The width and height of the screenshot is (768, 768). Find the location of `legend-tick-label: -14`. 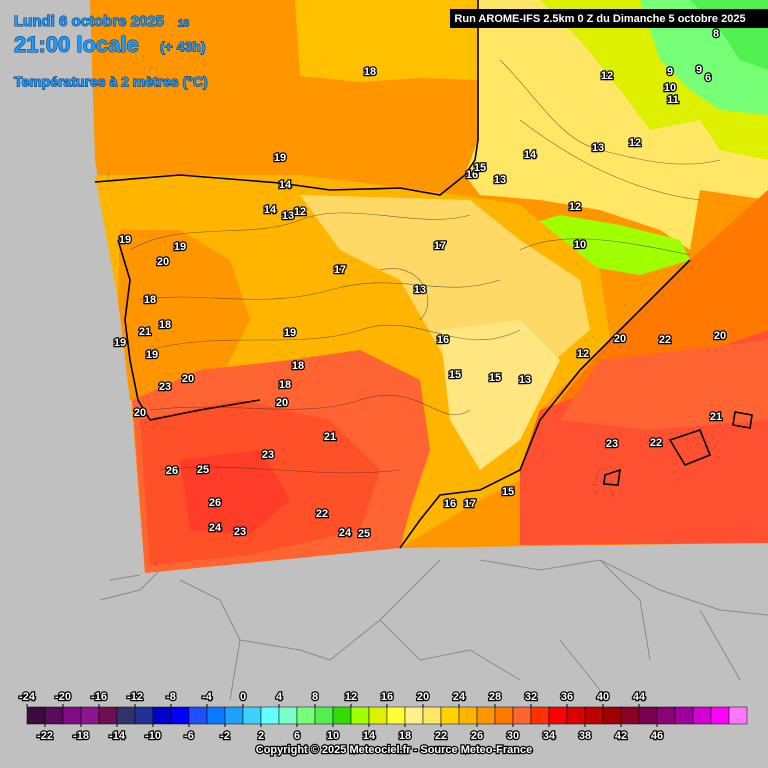

legend-tick-label: -14 is located at coordinates (117, 736).